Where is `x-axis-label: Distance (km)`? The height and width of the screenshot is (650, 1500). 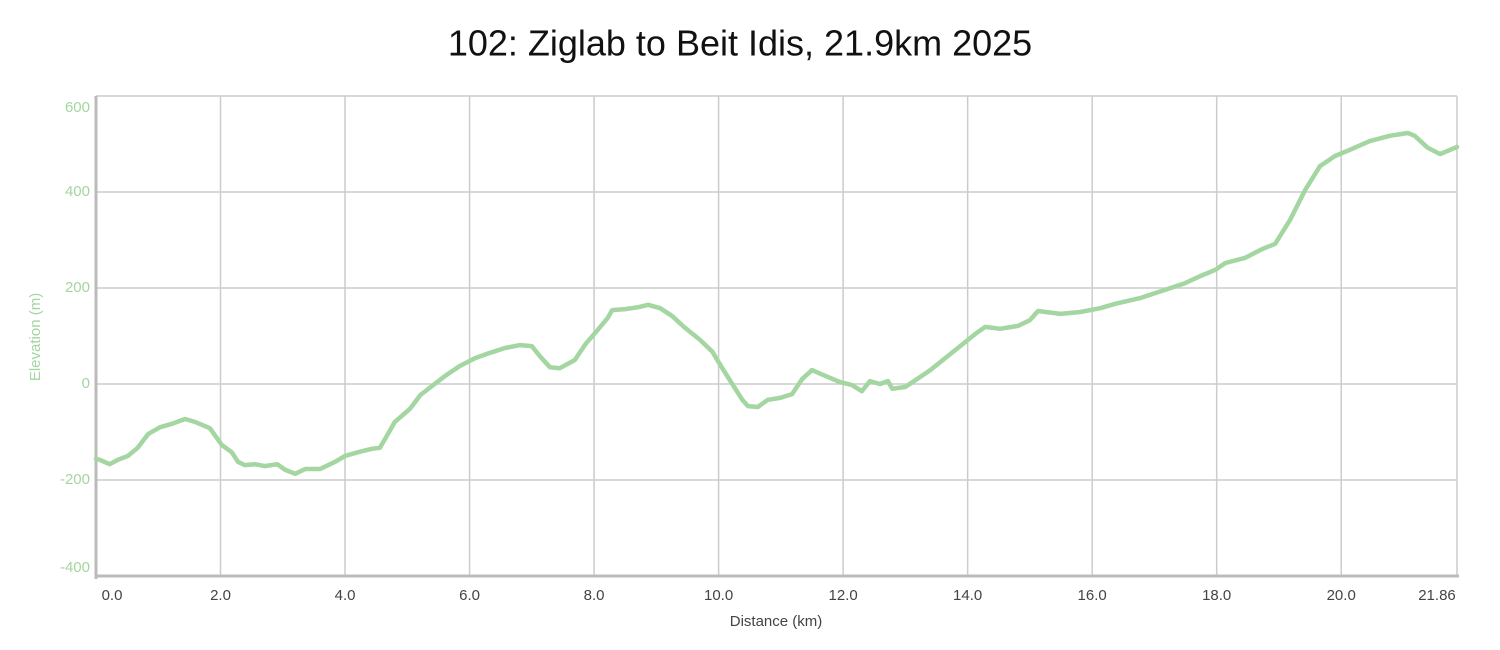 x-axis-label: Distance (km) is located at coordinates (776, 621).